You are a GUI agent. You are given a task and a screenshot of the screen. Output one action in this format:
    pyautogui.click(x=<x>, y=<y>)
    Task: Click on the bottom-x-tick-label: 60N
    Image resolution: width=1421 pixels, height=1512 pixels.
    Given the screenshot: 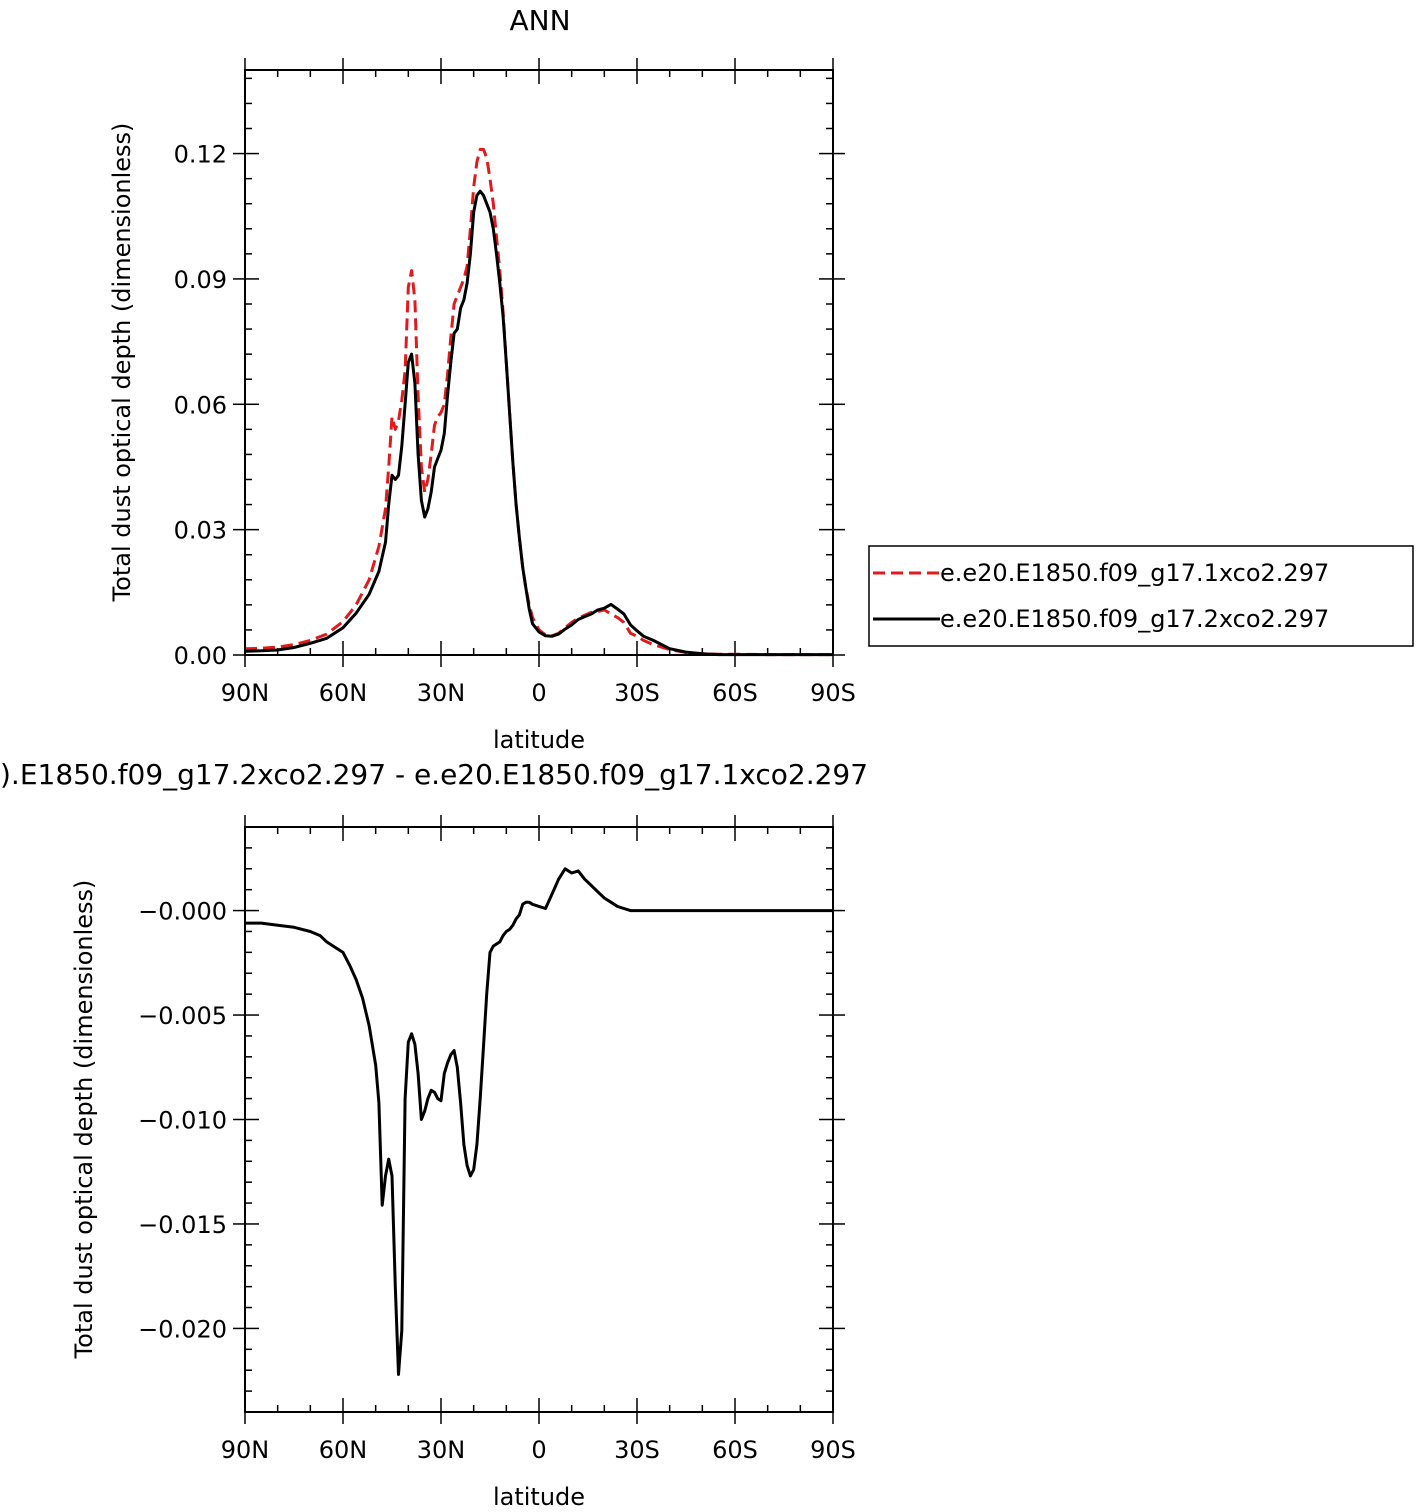 What is the action you would take?
    pyautogui.click(x=343, y=1450)
    